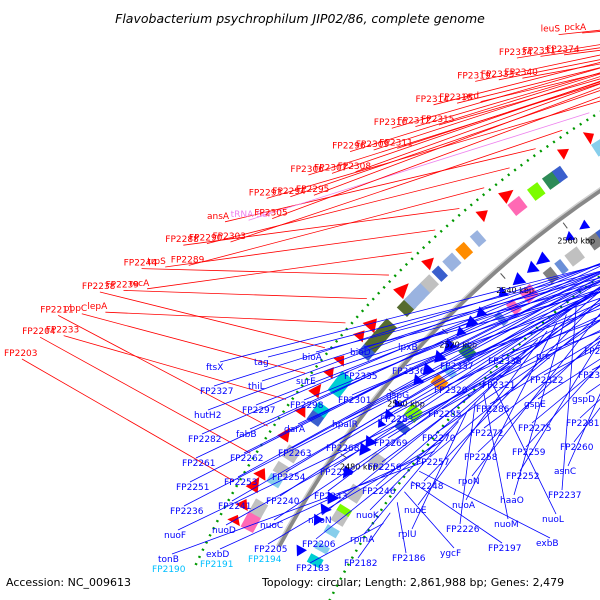  Describe the element at coordinates (261, 363) in the screenshot. I see `reverse-gene-label: tag` at that location.